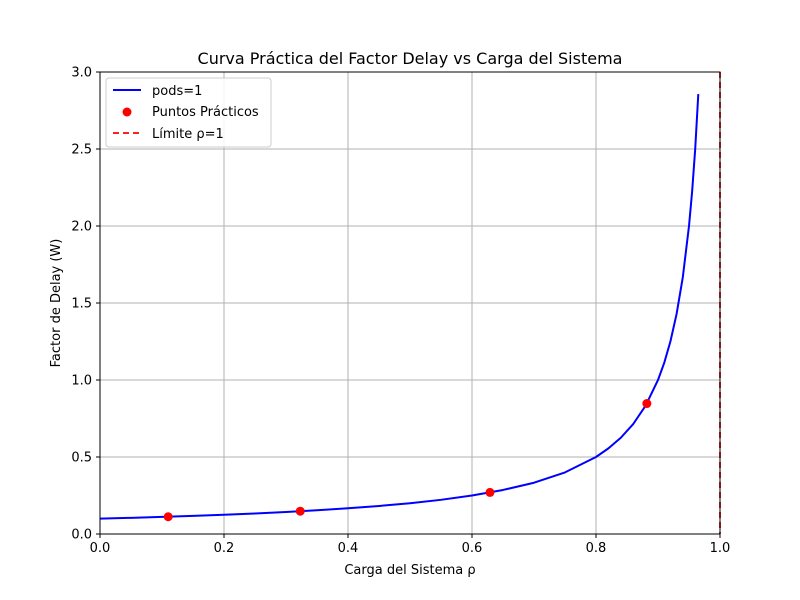 This screenshot has width=800, height=600. I want to click on x-tick-label: 0.6, so click(472, 548).